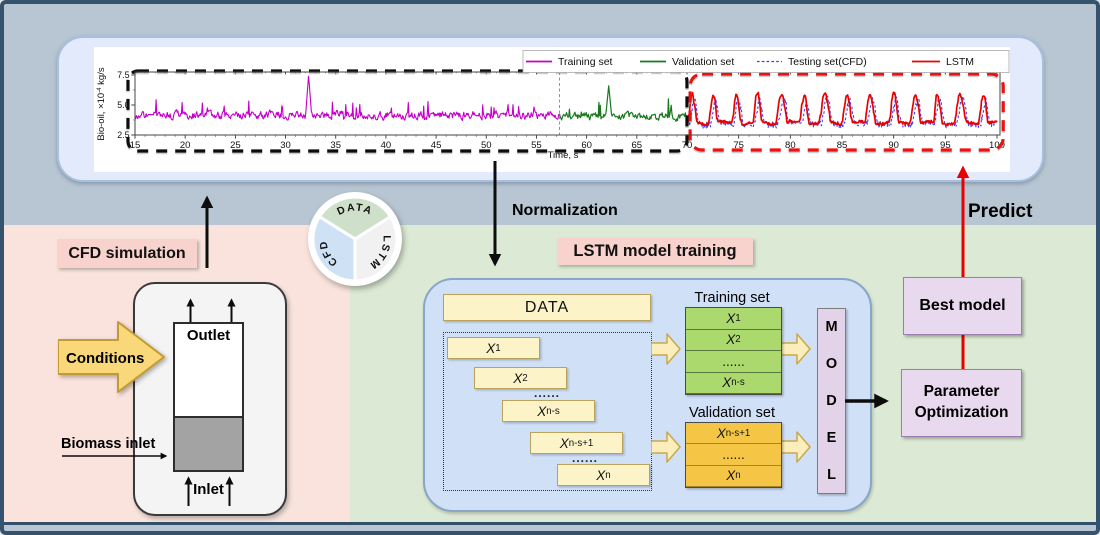  What do you see at coordinates (796, 447) in the screenshot?
I see `arrow-val-to-model` at bounding box center [796, 447].